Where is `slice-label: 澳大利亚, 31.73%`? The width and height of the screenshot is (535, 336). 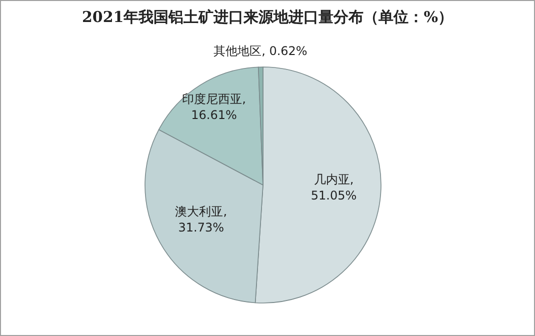 slice-label: 澳大利亚, 31.73% is located at coordinates (201, 219).